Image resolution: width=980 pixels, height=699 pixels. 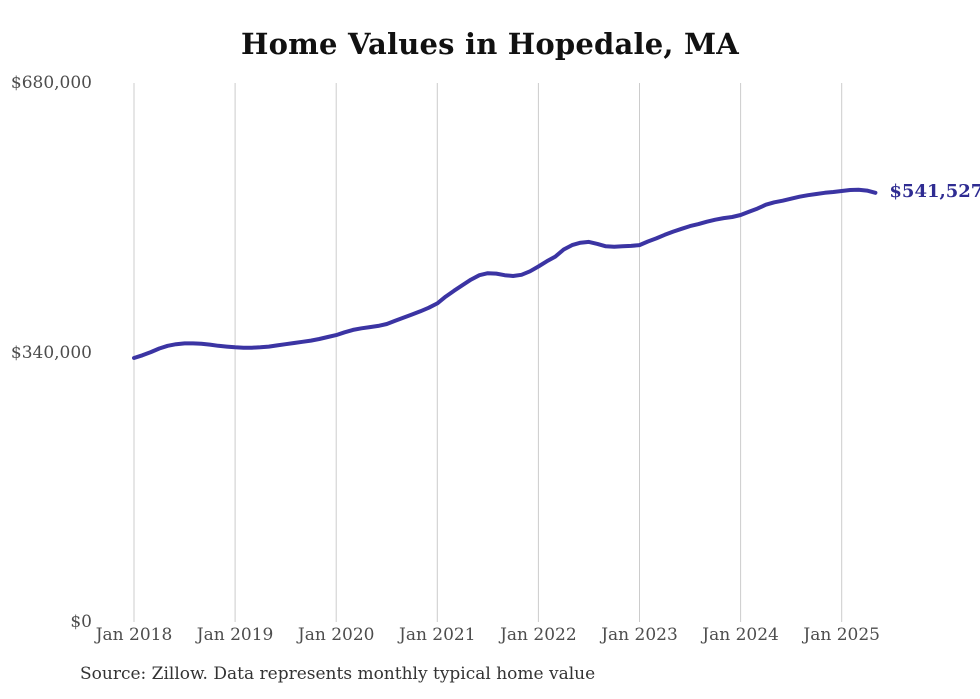 I want to click on y-tick-label: $680,000, so click(x=51, y=83).